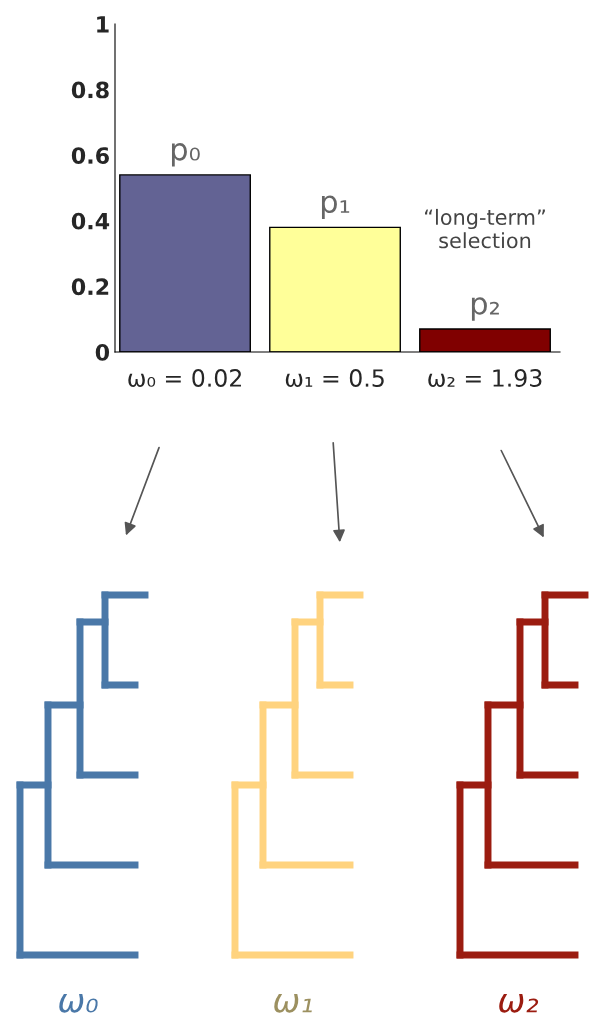 The width and height of the screenshot is (592, 1031). Describe the element at coordinates (519, 1003) in the screenshot. I see `text: ω₂` at that location.